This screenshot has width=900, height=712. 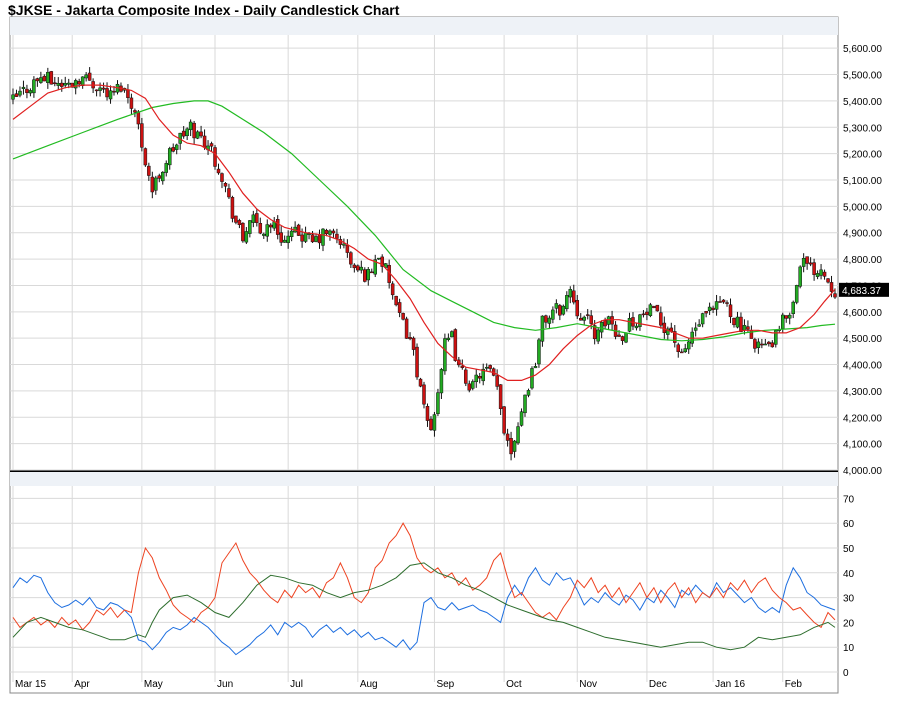 I want to click on legend-item-sma80: SMA (80): 4,552.77, so click(x=425, y=27).